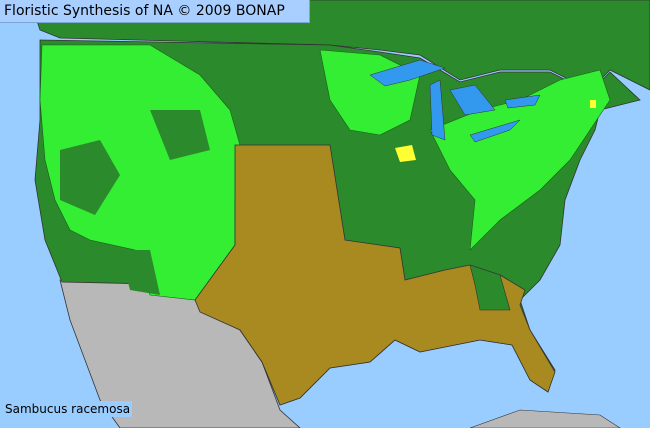  What do you see at coordinates (545, 418) in the screenshot?
I see `cuba` at bounding box center [545, 418].